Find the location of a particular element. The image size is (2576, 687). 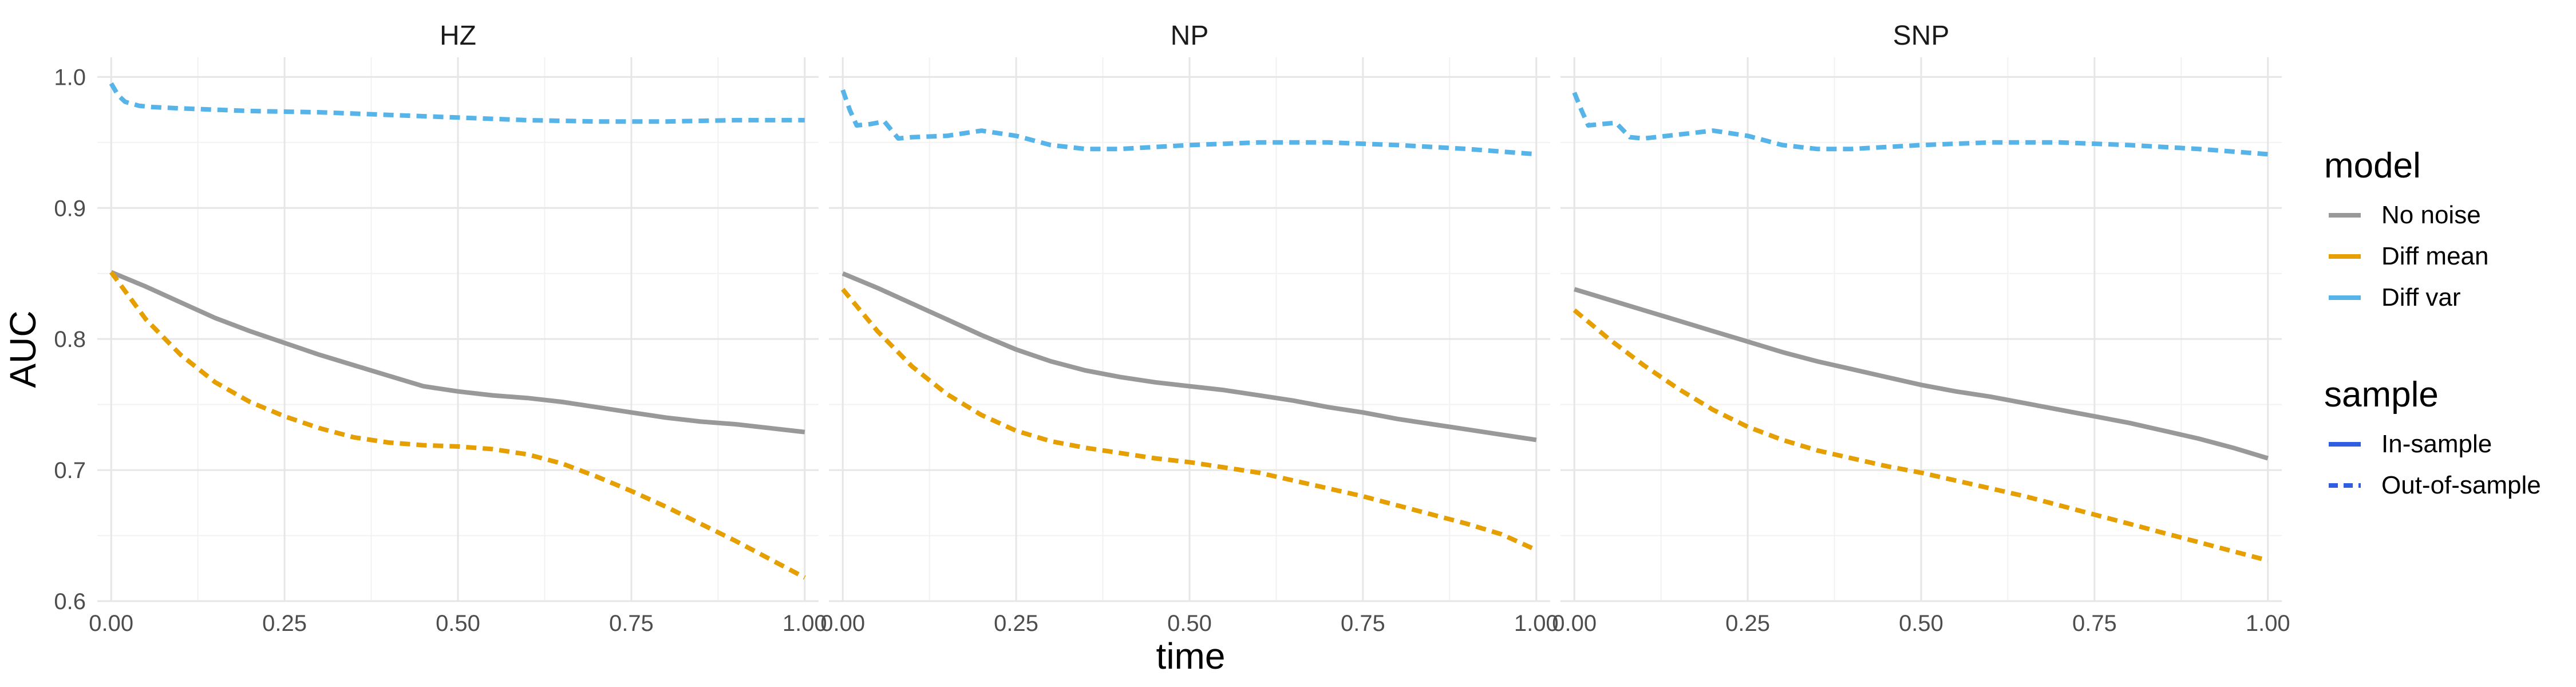

y-tick-label: 0.9 is located at coordinates (70, 208).